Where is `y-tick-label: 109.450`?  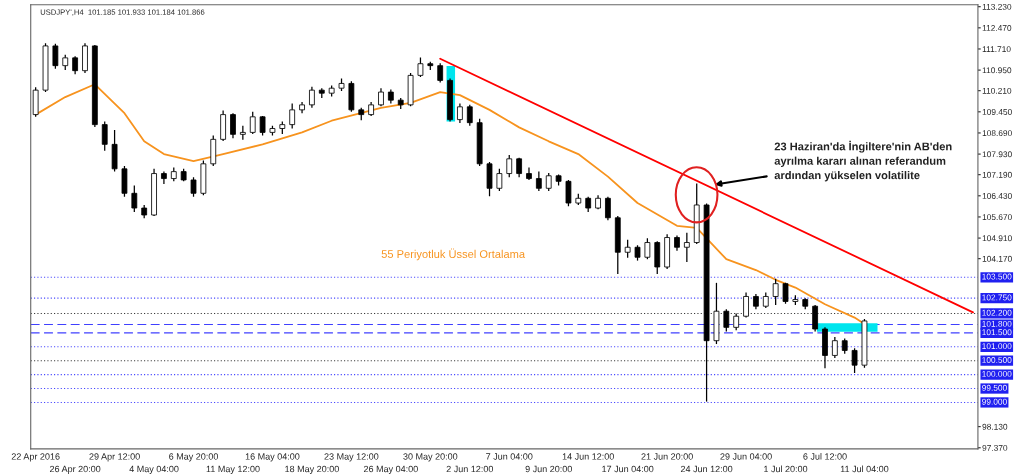
y-tick-label: 109.450 is located at coordinates (997, 112).